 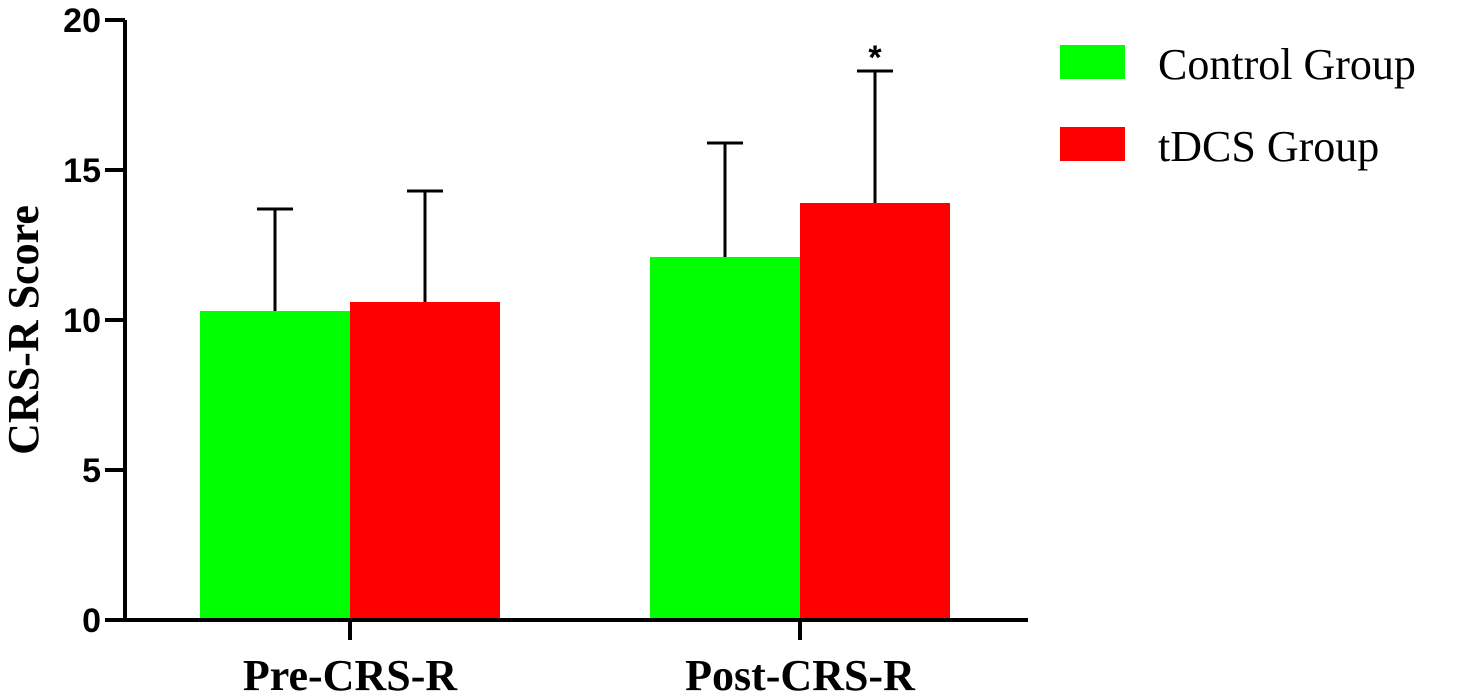 I want to click on legend-item: tDCS Group, so click(x=1219, y=146).